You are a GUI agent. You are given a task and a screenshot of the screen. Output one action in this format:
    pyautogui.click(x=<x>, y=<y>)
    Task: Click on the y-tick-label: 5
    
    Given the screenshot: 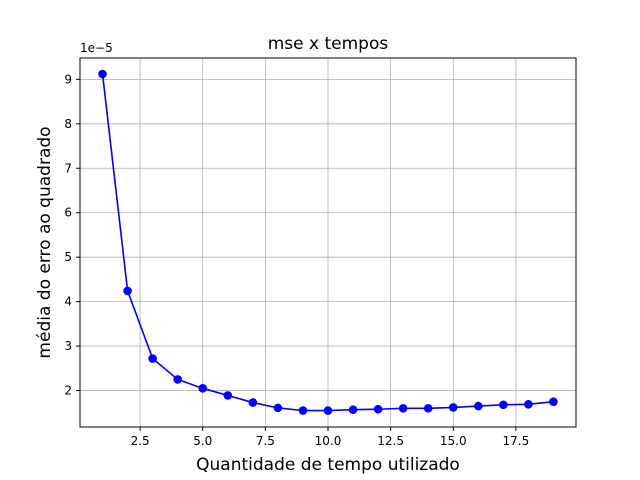 What is the action you would take?
    pyautogui.click(x=68, y=257)
    